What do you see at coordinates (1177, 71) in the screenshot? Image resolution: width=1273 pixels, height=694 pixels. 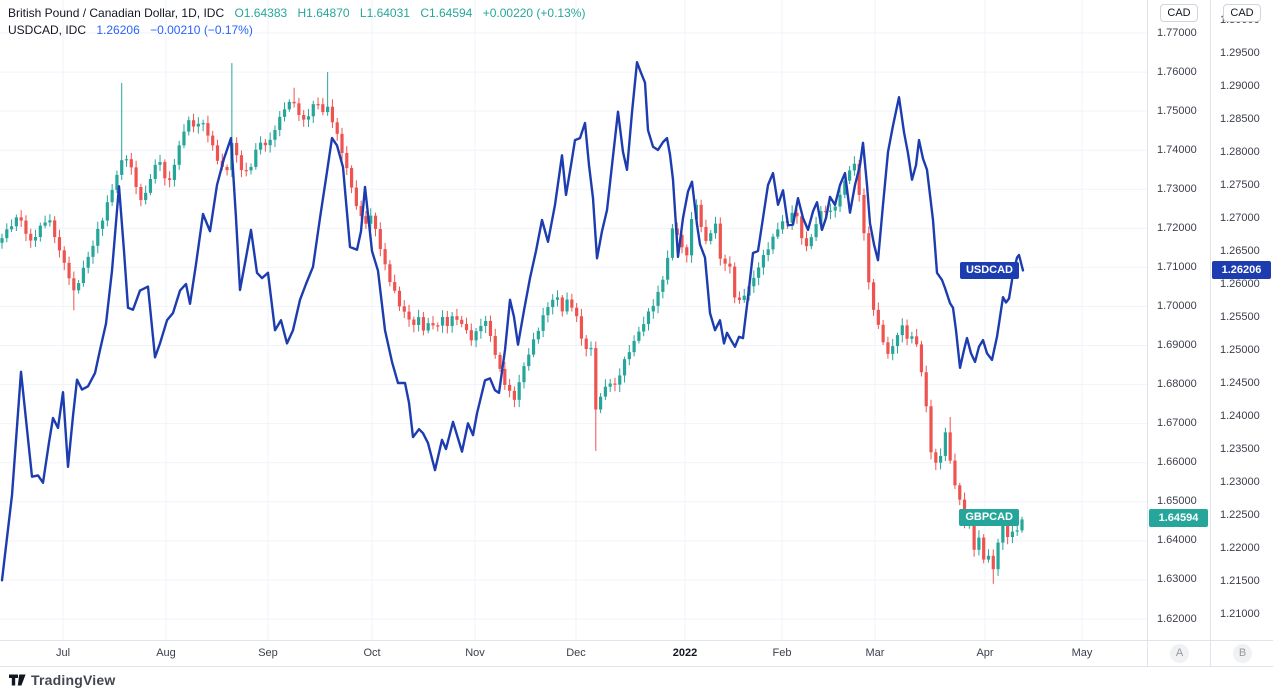 I see `price-tick: 1.76000` at bounding box center [1177, 71].